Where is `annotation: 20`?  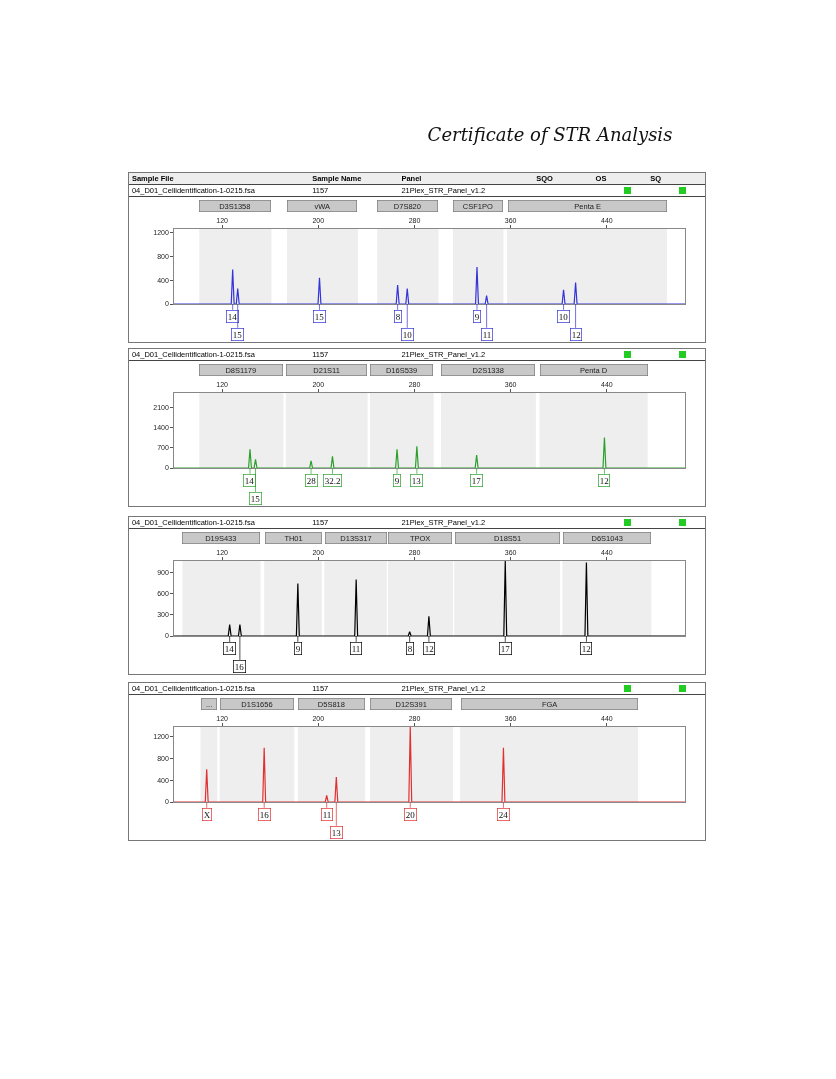
annotation: 20 is located at coordinates (410, 814).